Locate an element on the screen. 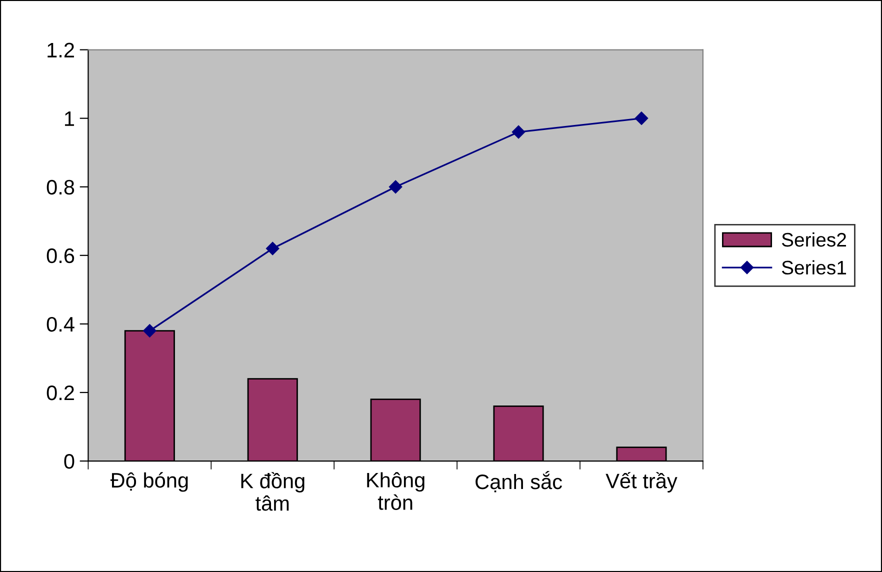 Image resolution: width=882 pixels, height=572 pixels. y-tick-label: 0.6 is located at coordinates (60, 256).